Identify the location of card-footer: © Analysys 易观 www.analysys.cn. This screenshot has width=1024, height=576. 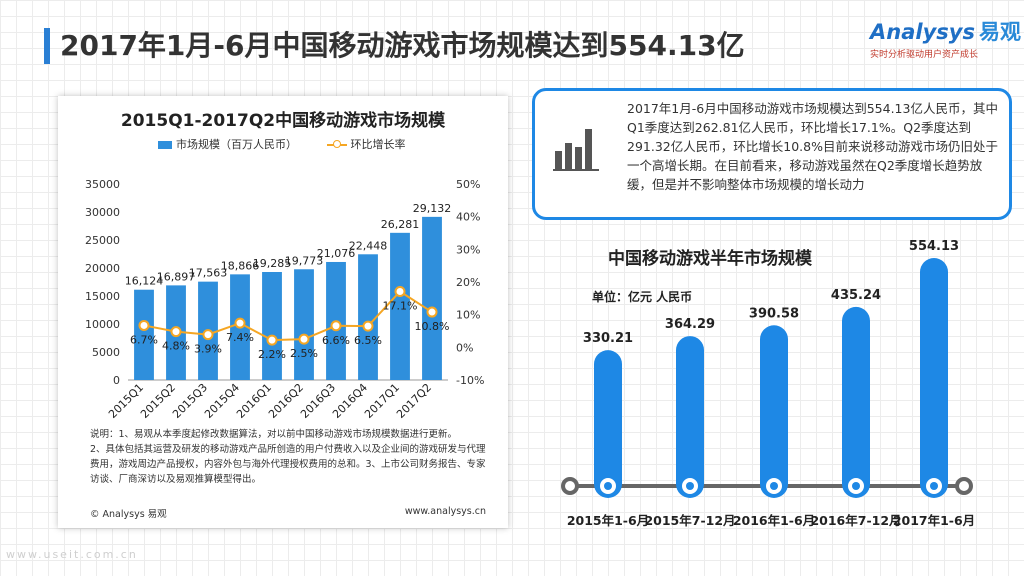
(288, 513).